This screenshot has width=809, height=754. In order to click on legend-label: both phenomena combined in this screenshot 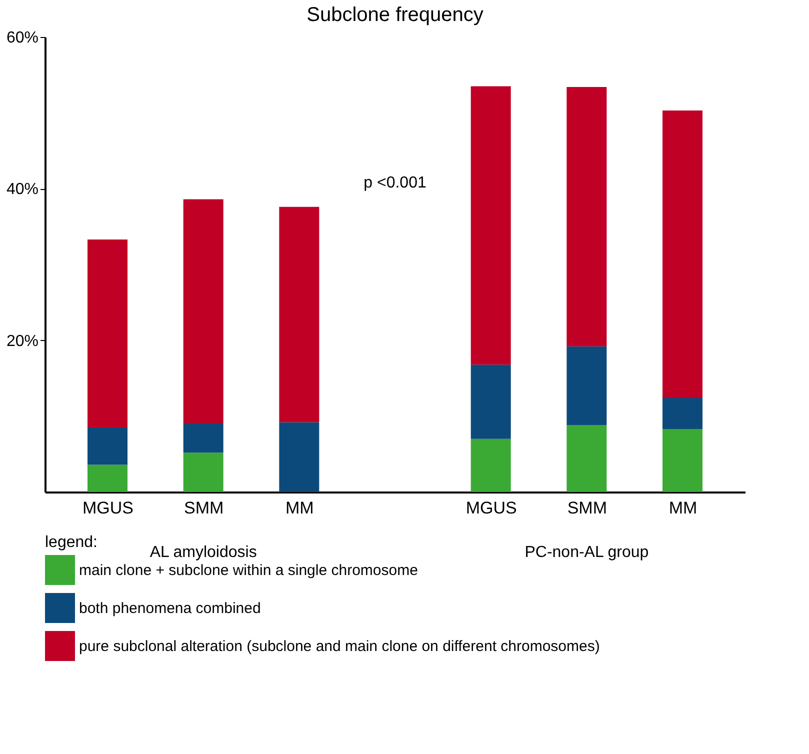, I will do `click(170, 608)`.